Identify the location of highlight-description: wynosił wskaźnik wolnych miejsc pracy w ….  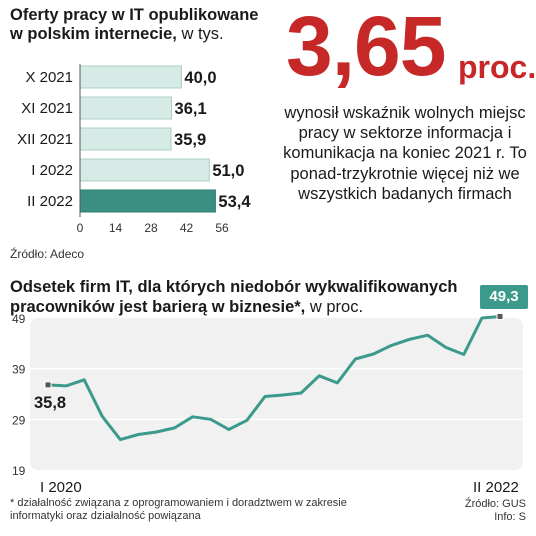
(405, 153).